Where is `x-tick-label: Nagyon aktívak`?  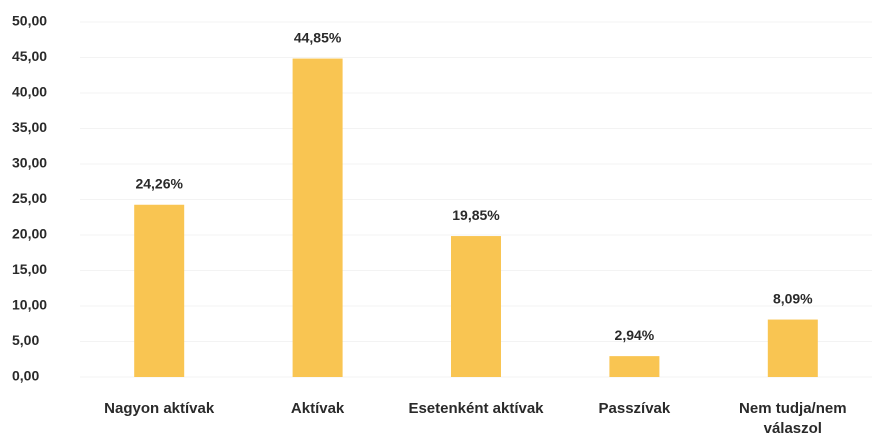 x-tick-label: Nagyon aktívak is located at coordinates (159, 408).